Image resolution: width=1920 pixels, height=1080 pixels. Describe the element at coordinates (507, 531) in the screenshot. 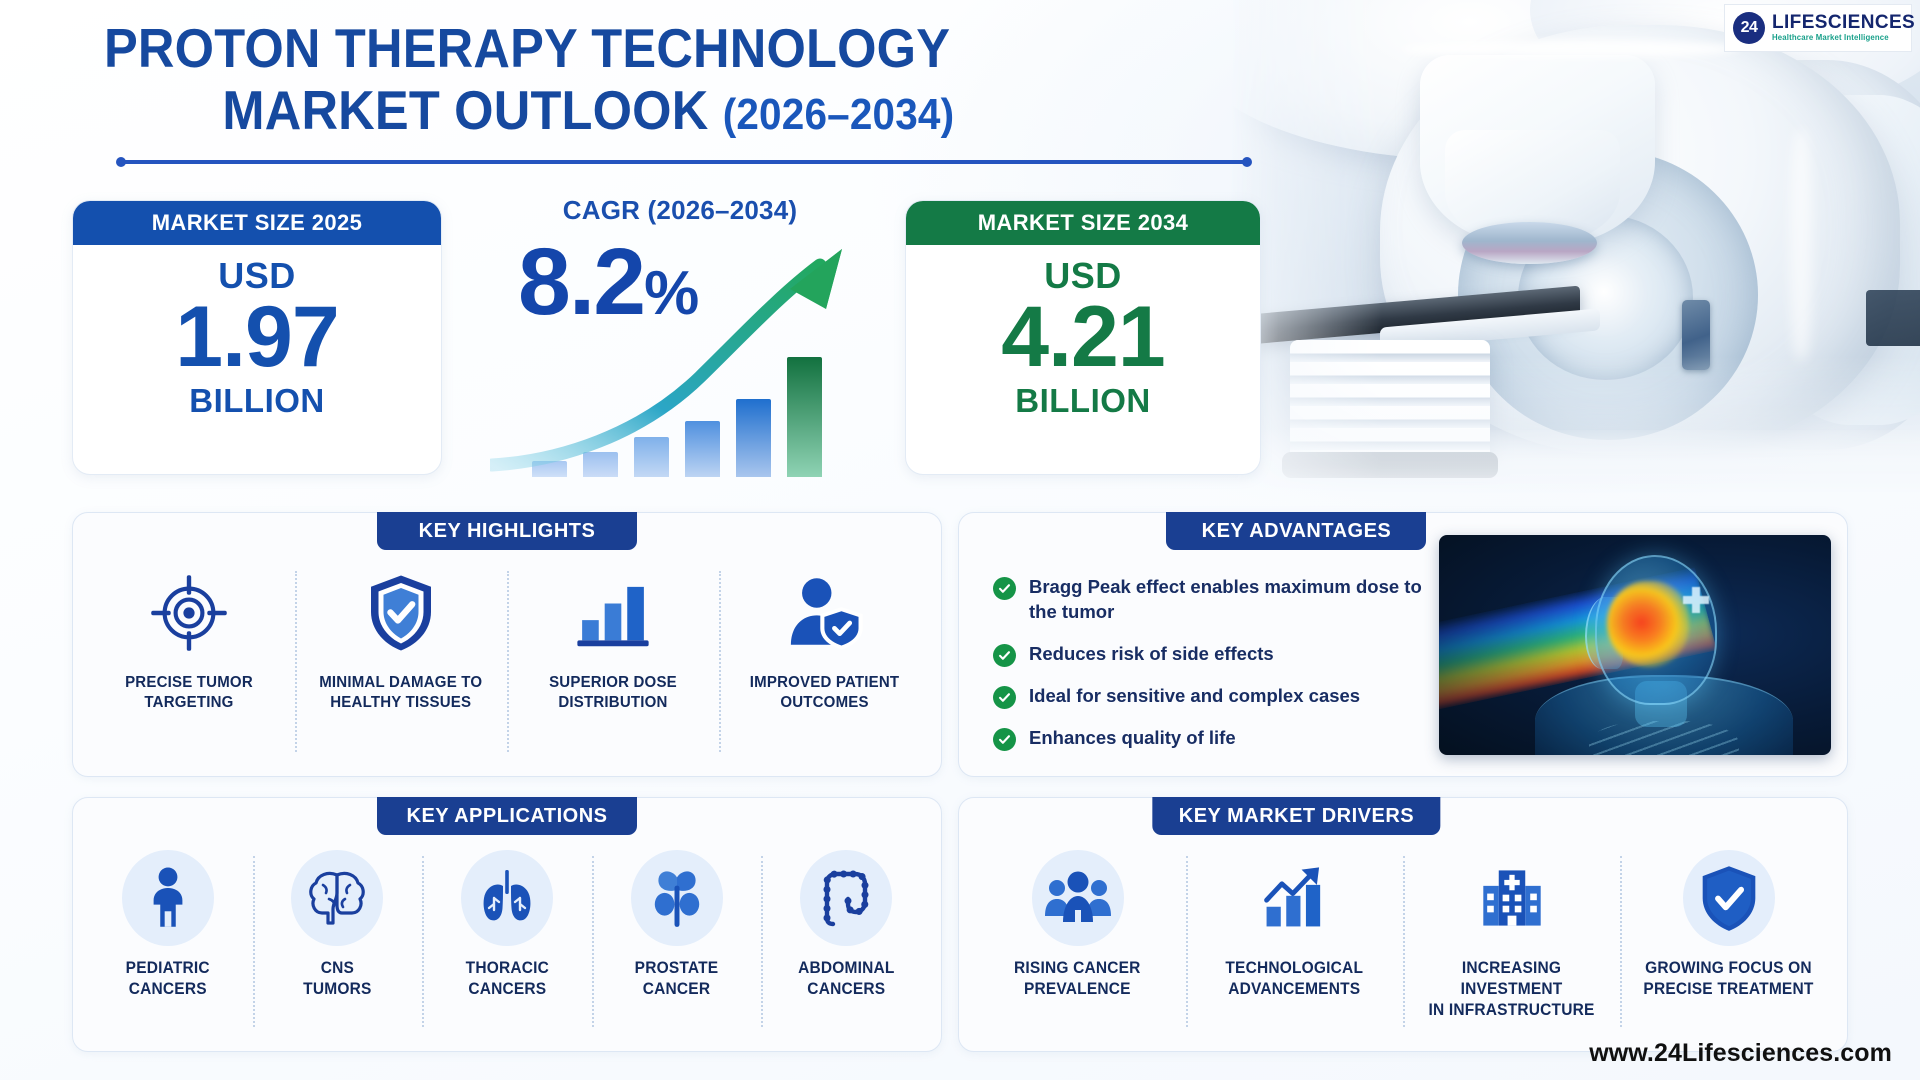

I see `tab-key-highlights: KEY HIGHLIGHTS` at that location.